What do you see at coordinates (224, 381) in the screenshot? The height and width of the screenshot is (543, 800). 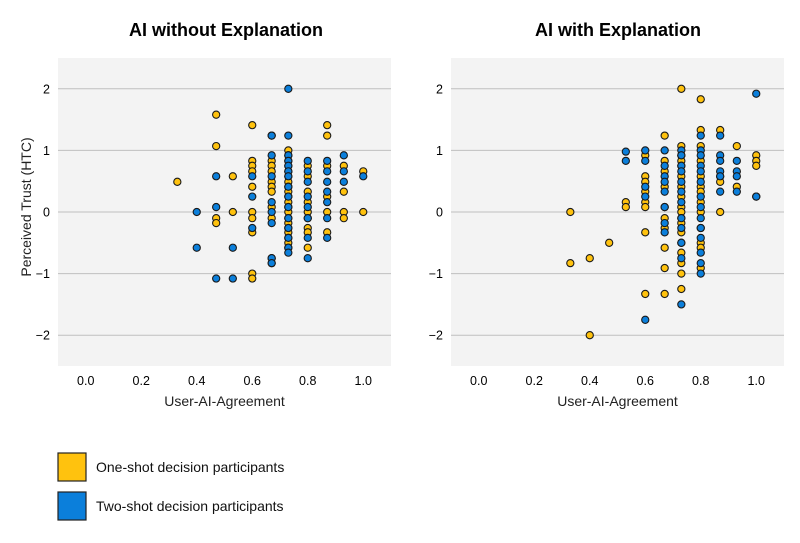 I see `x-axis-ticks: 0.0 0.2 0.4 0.6 0.8 1.0` at bounding box center [224, 381].